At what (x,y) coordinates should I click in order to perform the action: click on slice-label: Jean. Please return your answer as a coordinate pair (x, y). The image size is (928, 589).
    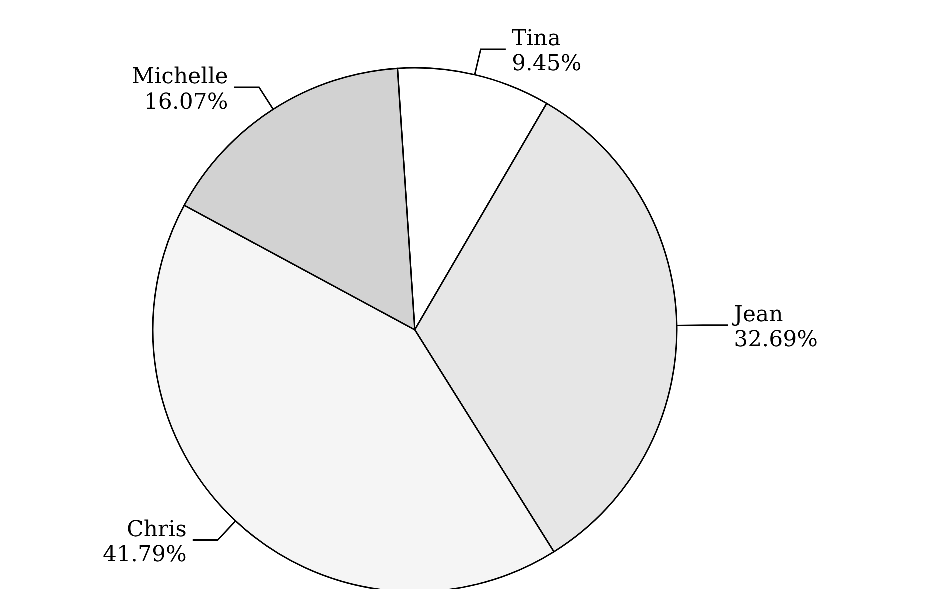
    Looking at the image, I should click on (758, 315).